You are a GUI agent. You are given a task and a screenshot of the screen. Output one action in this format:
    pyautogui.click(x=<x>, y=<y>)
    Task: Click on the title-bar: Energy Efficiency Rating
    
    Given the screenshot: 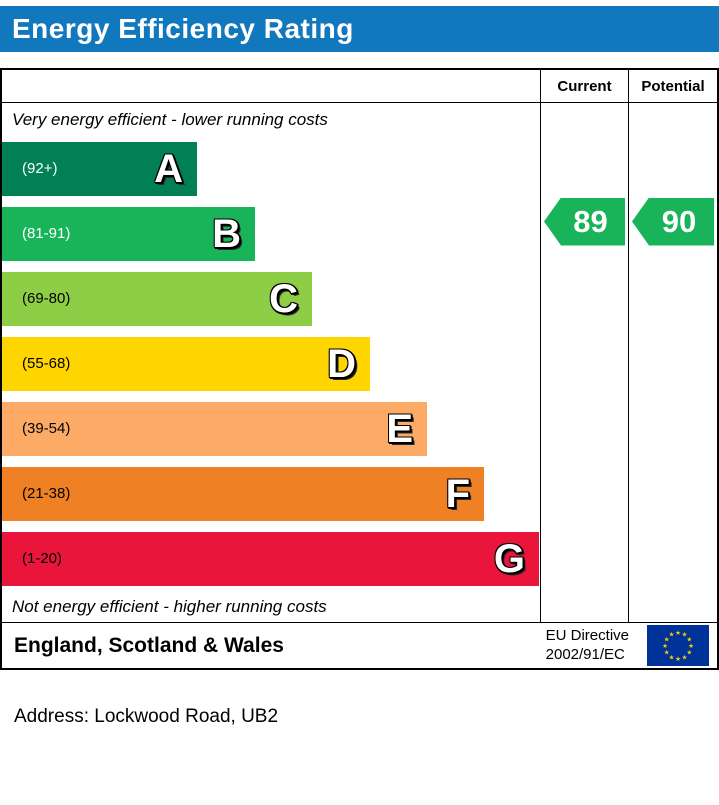 What is the action you would take?
    pyautogui.click(x=359, y=29)
    